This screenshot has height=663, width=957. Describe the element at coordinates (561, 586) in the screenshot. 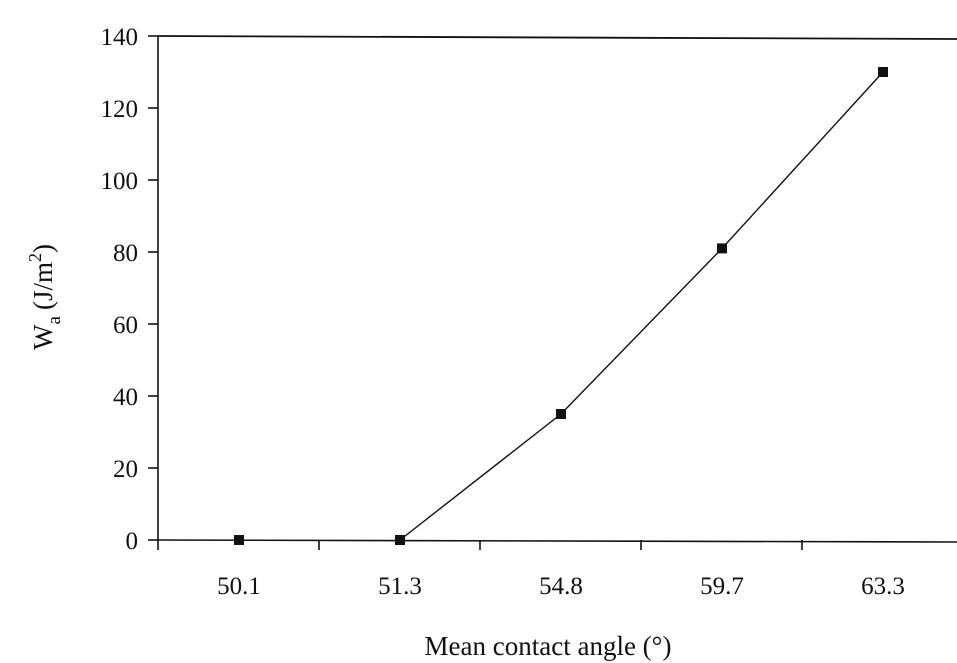

I see `x-tick-label: 54.8` at that location.